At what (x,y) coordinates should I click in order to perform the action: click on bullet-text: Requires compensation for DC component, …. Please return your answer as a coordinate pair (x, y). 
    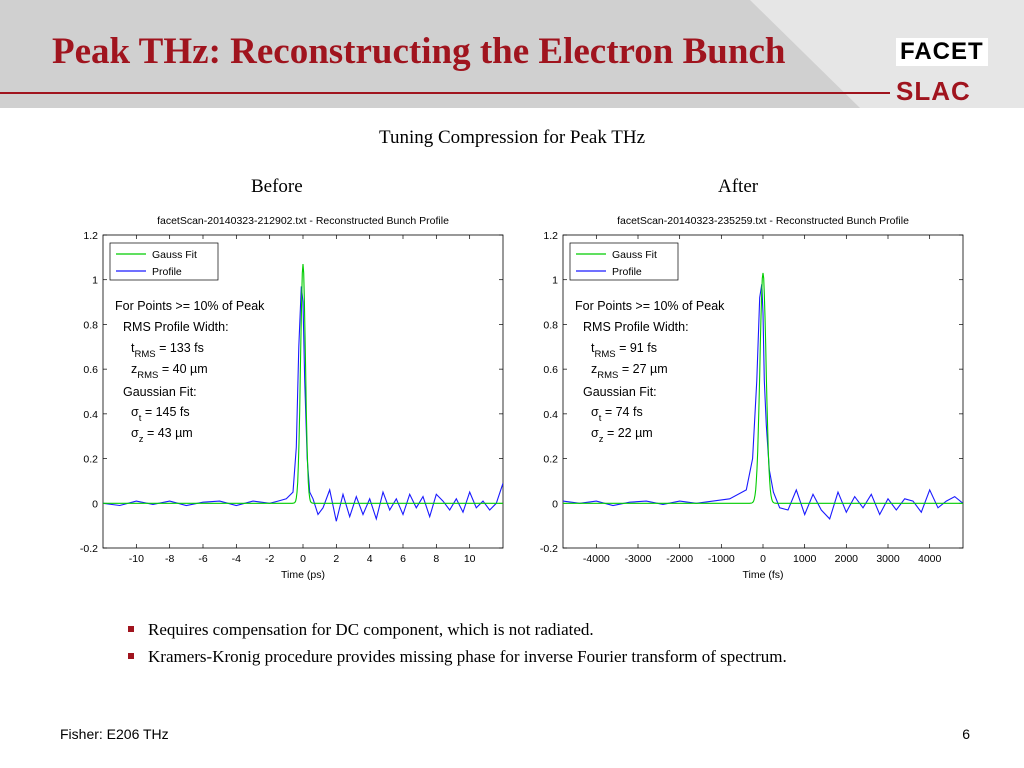
    Looking at the image, I should click on (371, 629).